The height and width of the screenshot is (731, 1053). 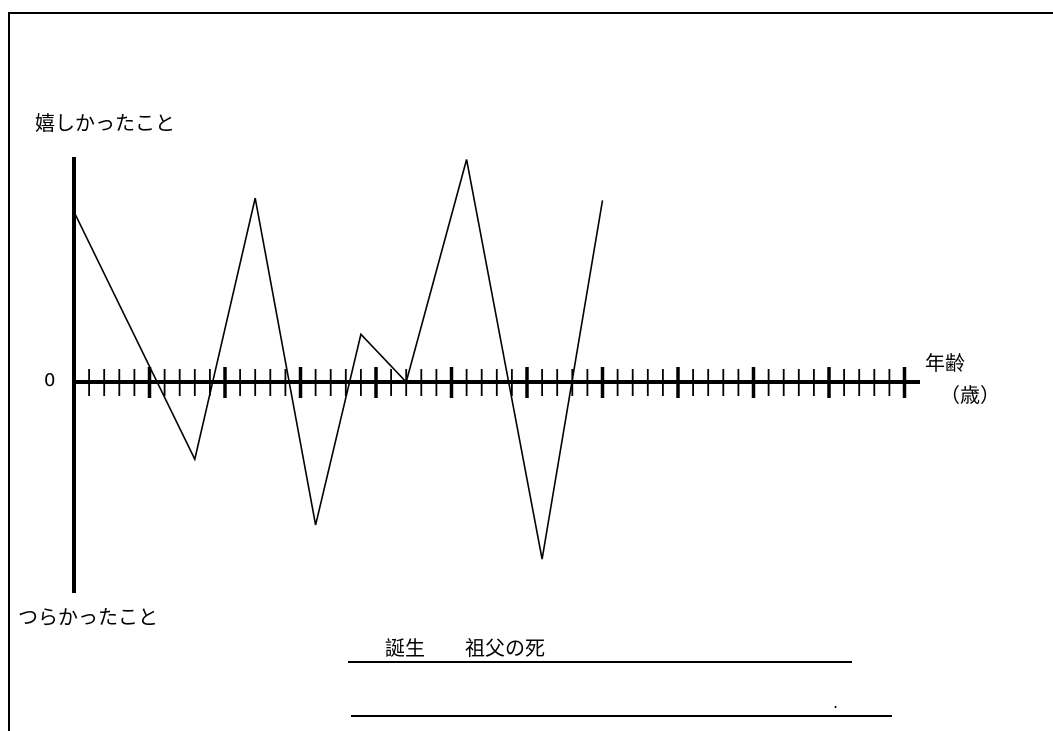 What do you see at coordinates (465, 648) in the screenshot?
I see `note-line1-text: 誕生 祖父の死` at bounding box center [465, 648].